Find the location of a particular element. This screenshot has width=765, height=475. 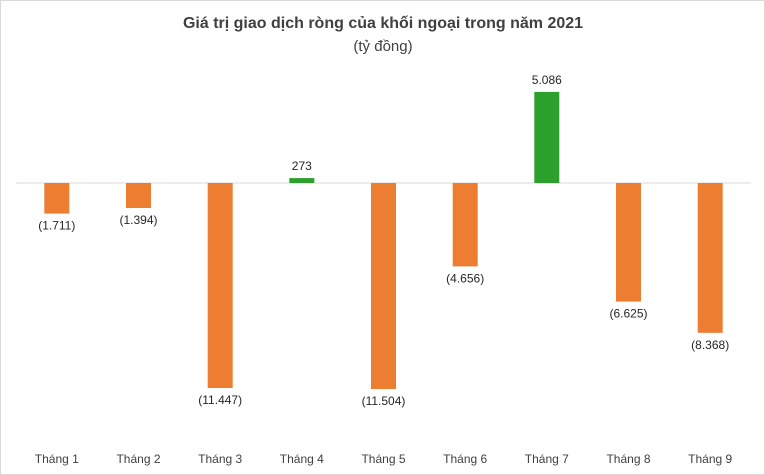

x-tick-label-2: Tháng 2 is located at coordinates (138, 459).